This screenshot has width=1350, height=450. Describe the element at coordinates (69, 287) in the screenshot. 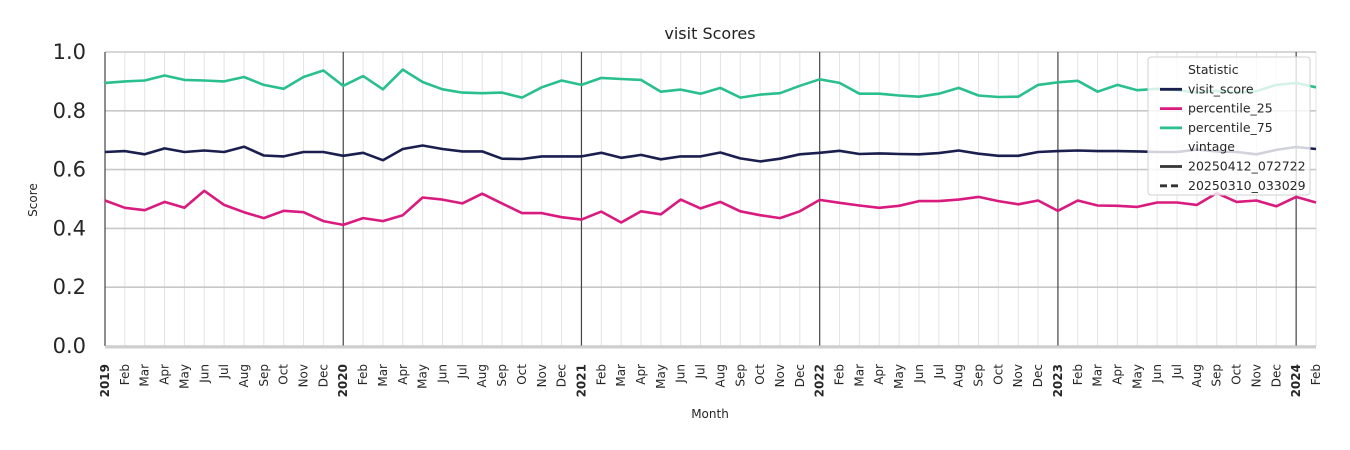

I see `y-tick-label: 0.2` at that location.